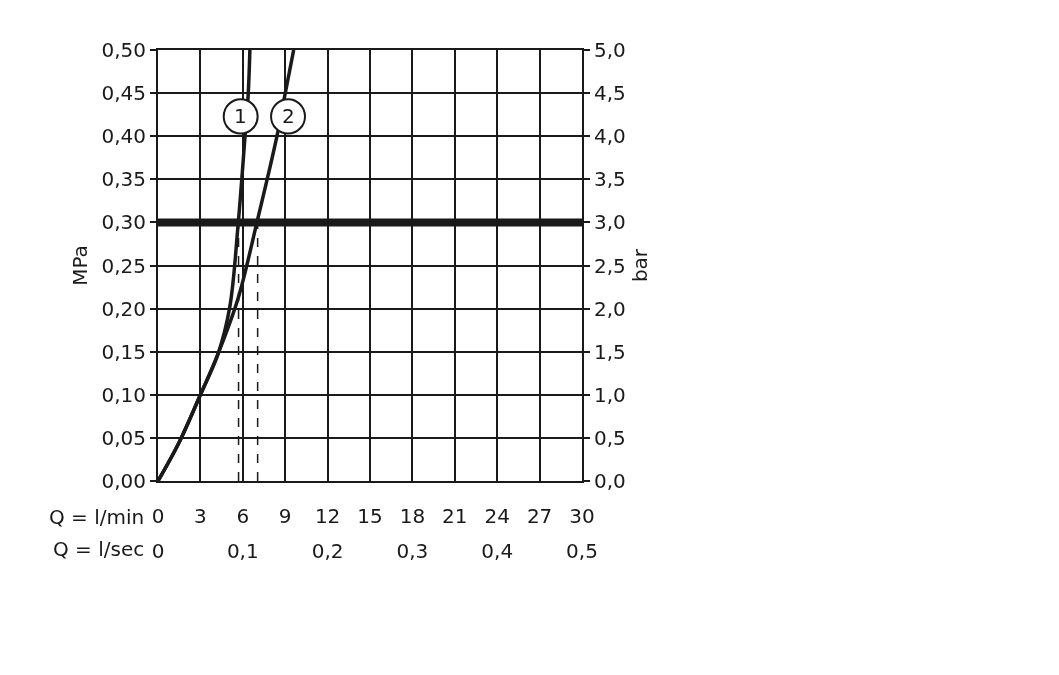  I want to click on x2-tick-label: 0,5, so click(582, 551).